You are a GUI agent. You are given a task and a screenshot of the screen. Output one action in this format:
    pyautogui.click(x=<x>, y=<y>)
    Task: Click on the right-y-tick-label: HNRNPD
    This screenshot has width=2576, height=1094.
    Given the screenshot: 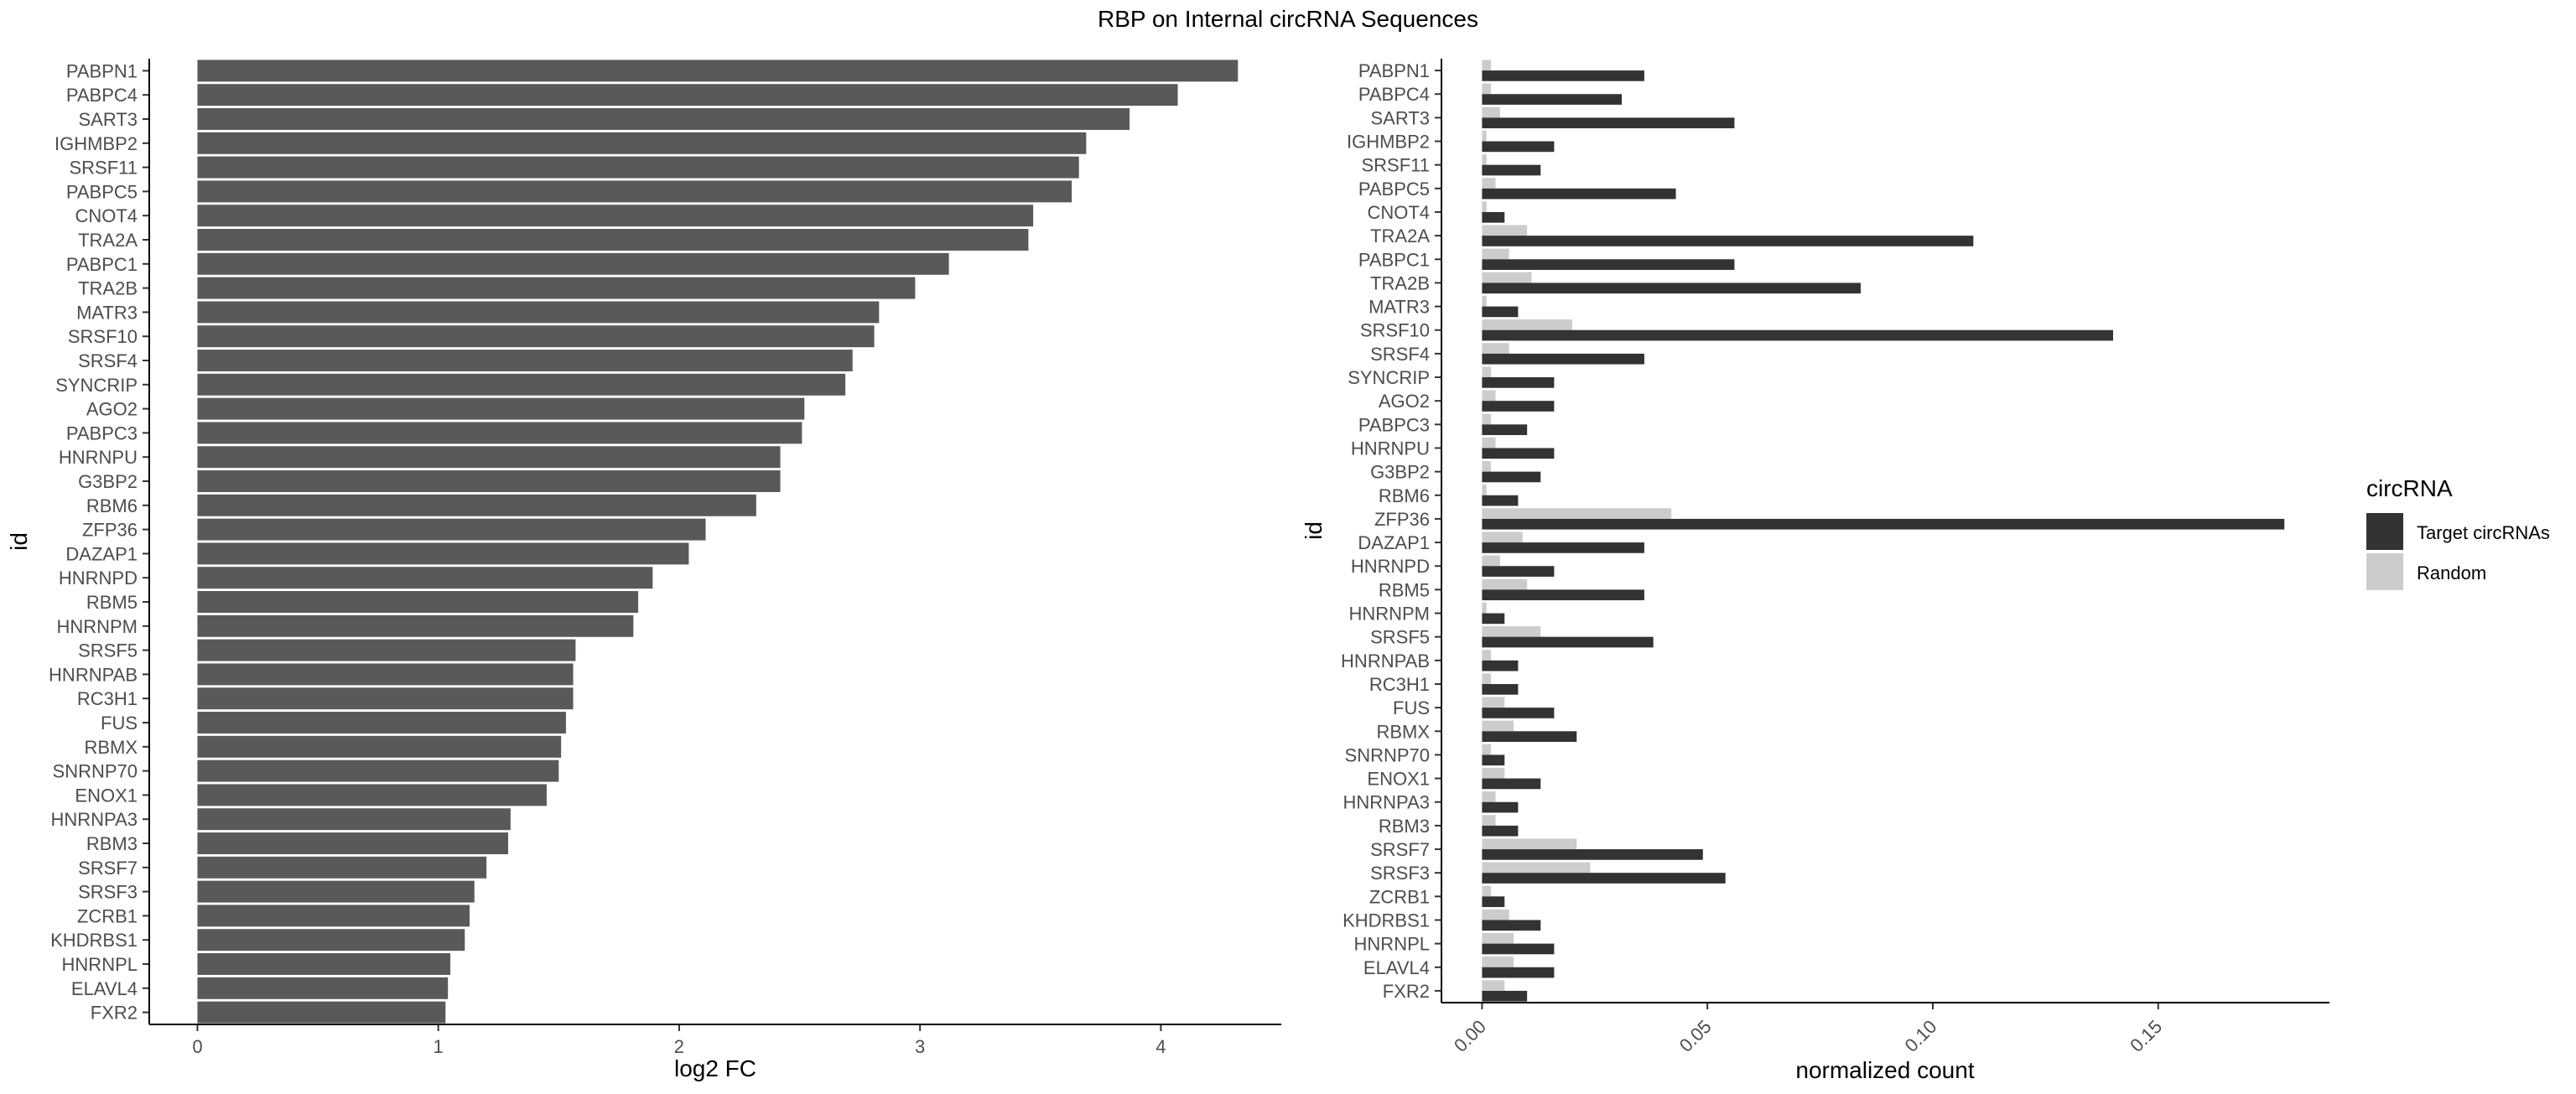 What is the action you would take?
    pyautogui.click(x=1390, y=566)
    